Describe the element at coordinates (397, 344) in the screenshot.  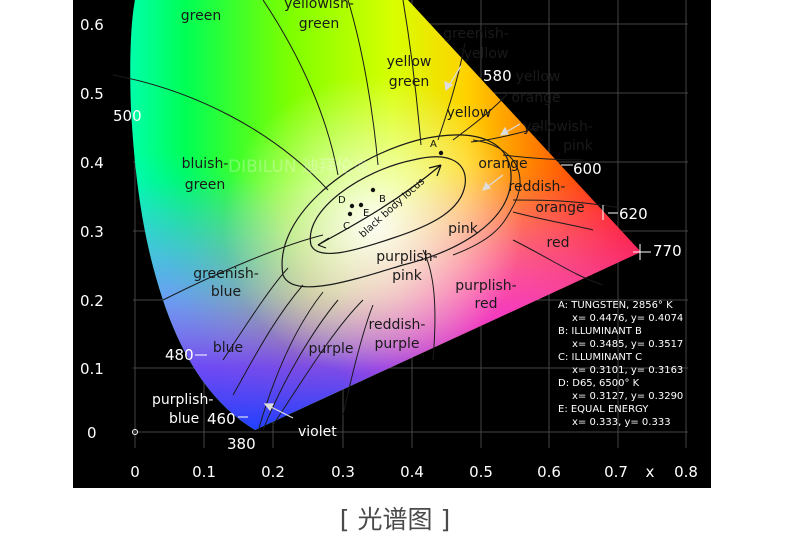
I see `label-reddish-purple-2: purple` at that location.